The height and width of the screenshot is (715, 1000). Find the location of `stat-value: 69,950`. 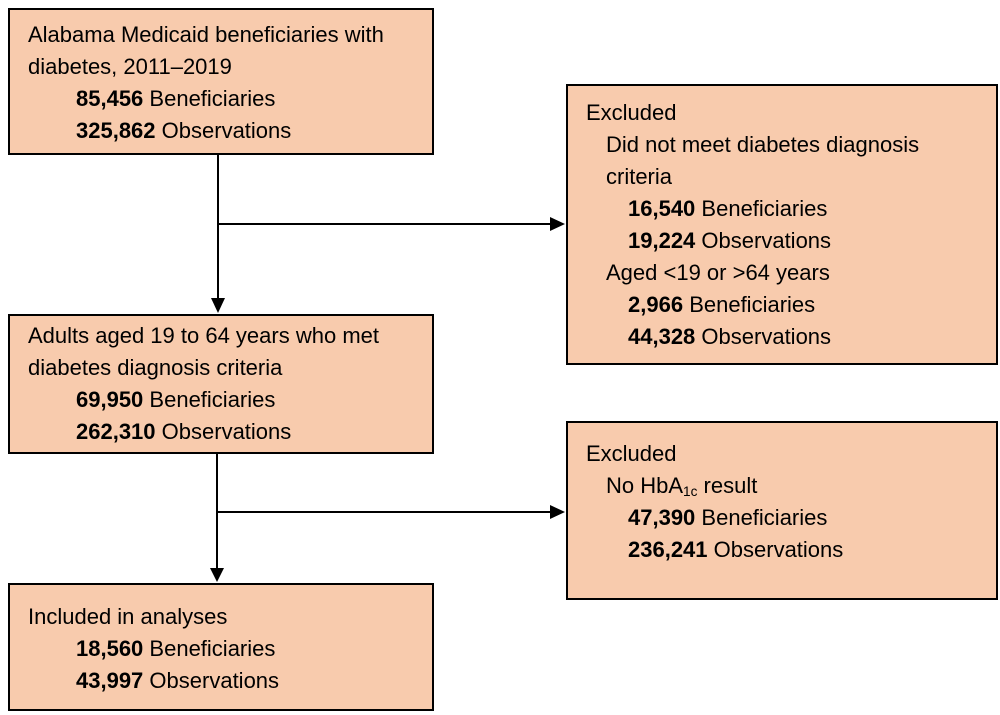

stat-value: 69,950 is located at coordinates (110, 399).